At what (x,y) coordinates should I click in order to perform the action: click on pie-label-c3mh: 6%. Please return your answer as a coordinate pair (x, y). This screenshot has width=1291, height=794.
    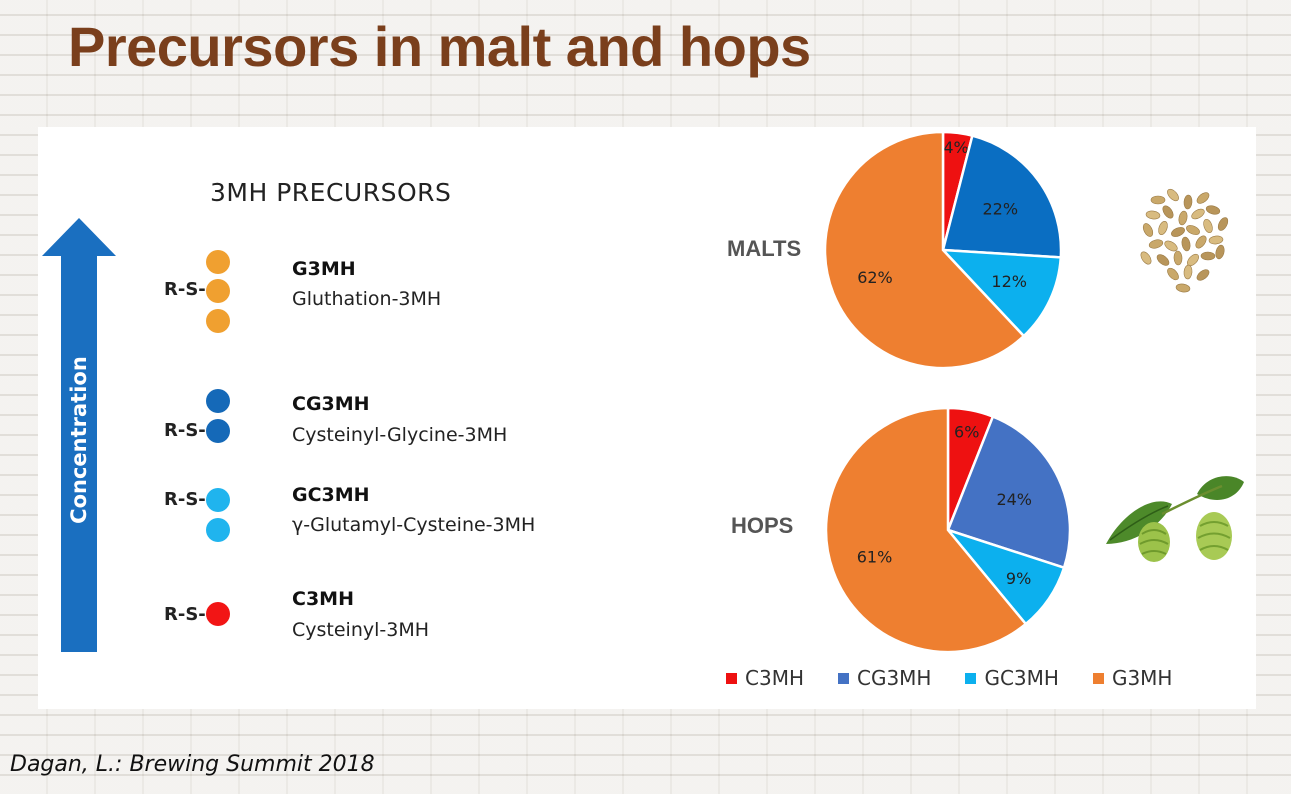
    Looking at the image, I should click on (966, 432).